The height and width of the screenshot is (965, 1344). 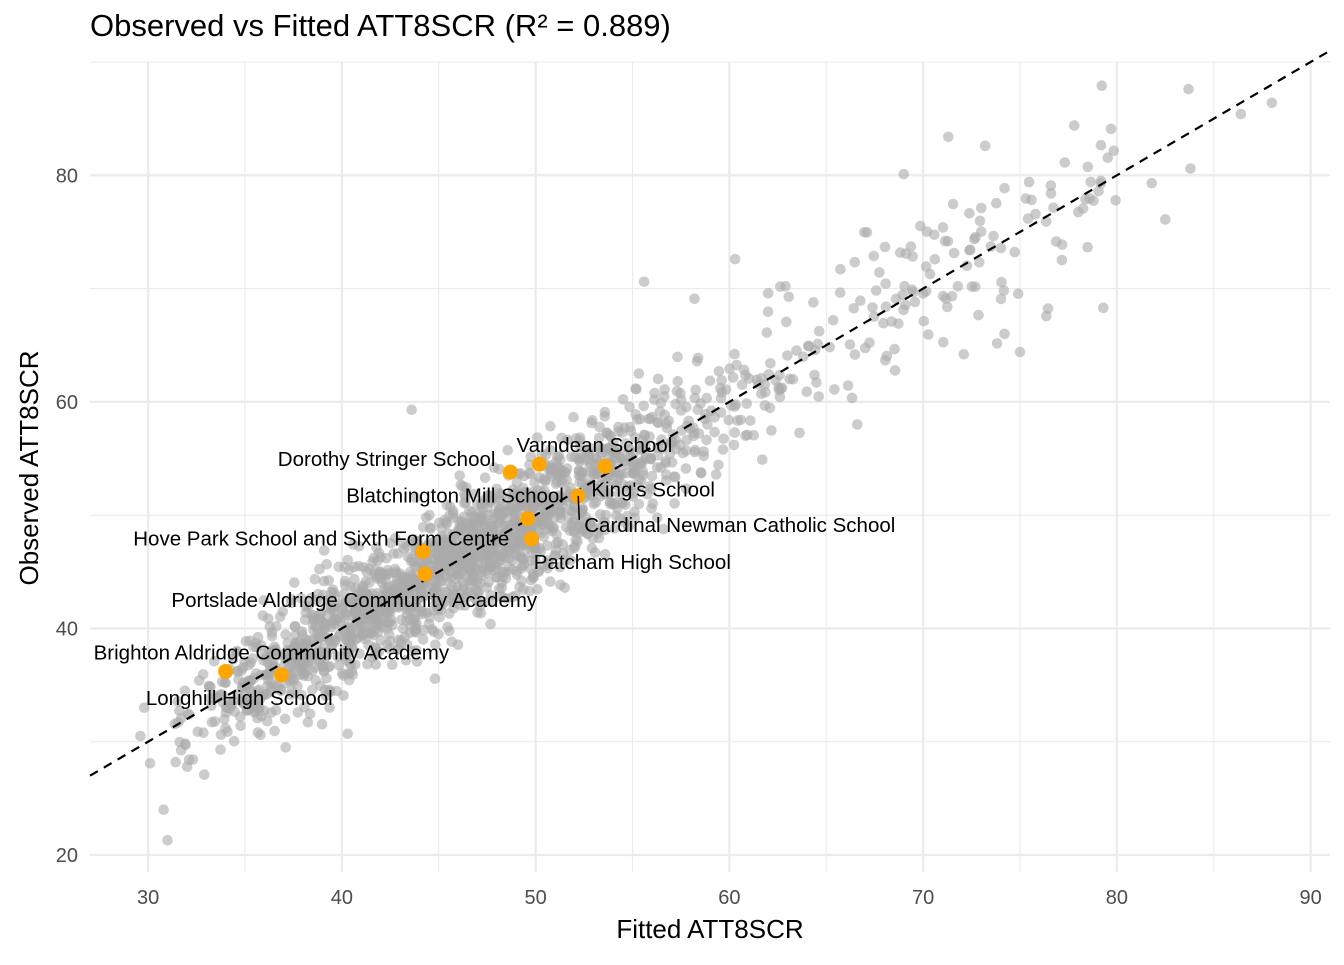 What do you see at coordinates (709, 929) in the screenshot?
I see `x-axis-label: Fitted ATT8SCR` at bounding box center [709, 929].